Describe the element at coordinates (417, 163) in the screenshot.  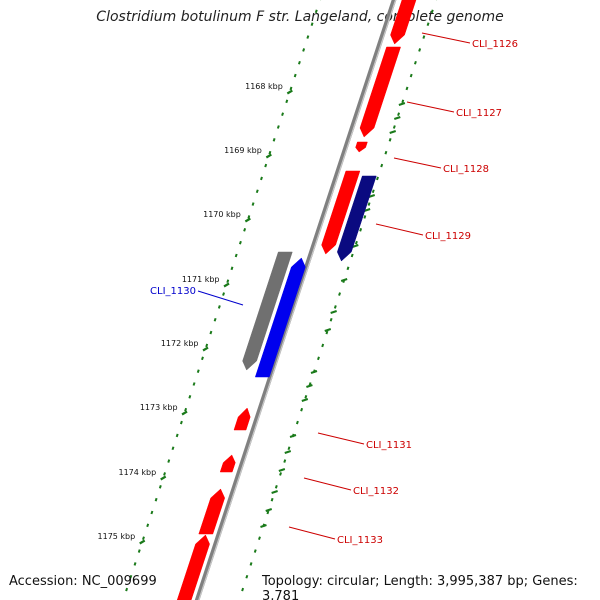
I see `label-cli-1128-leader` at that location.